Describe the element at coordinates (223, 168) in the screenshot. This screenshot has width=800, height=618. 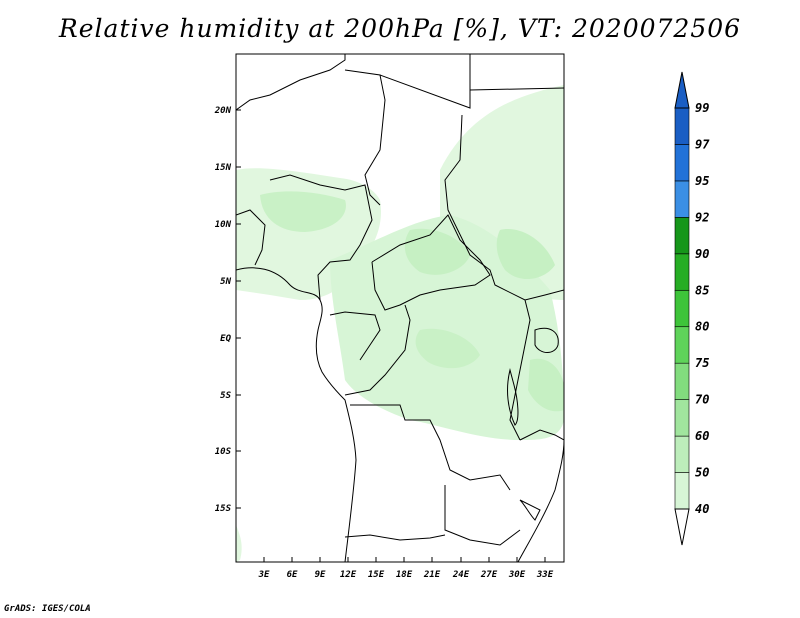
I see `lat-tick-label: 15N` at that location.